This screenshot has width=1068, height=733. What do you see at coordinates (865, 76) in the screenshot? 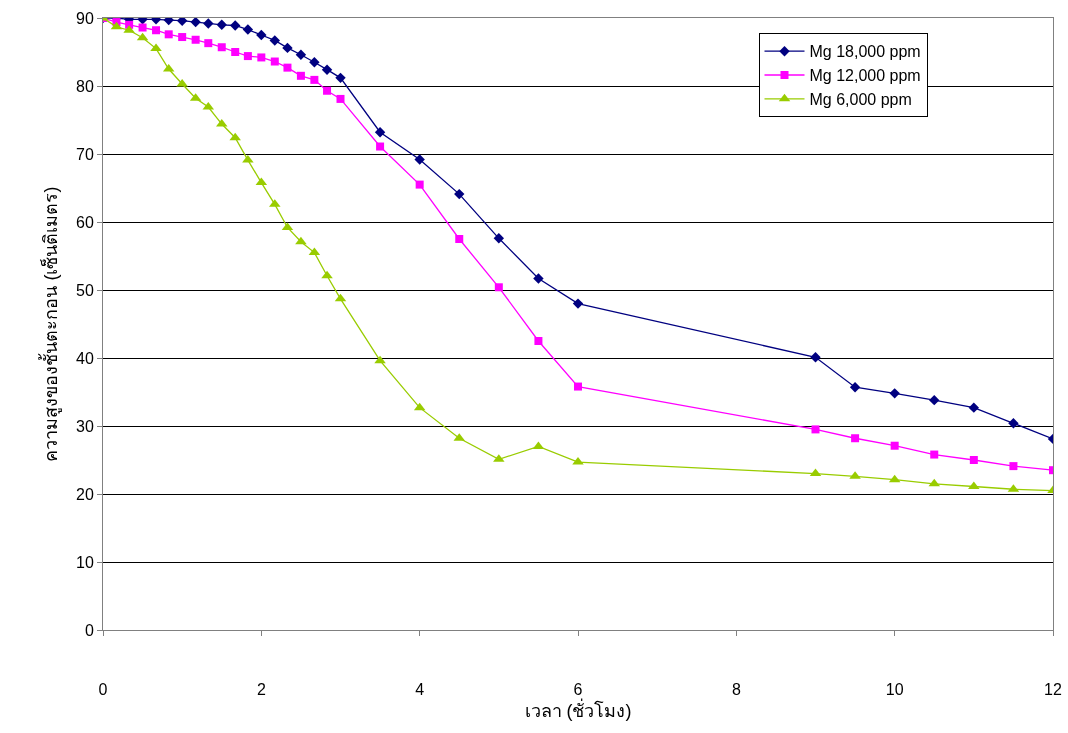
I see `legend-label: Mg 12,000 ppm` at bounding box center [865, 76].